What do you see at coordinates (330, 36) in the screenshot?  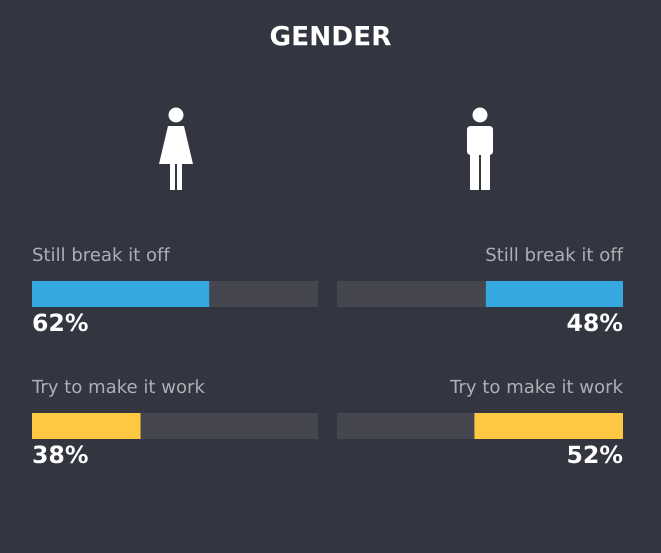 I see `chart-title: GENDER` at bounding box center [330, 36].